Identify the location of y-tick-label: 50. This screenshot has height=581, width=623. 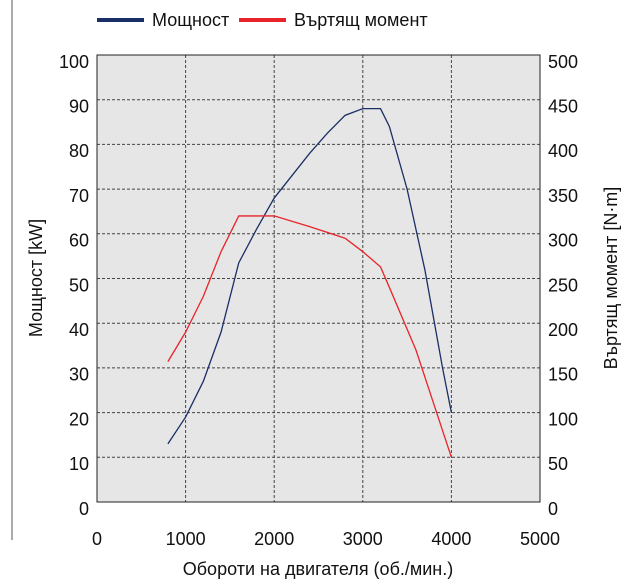
(79, 285).